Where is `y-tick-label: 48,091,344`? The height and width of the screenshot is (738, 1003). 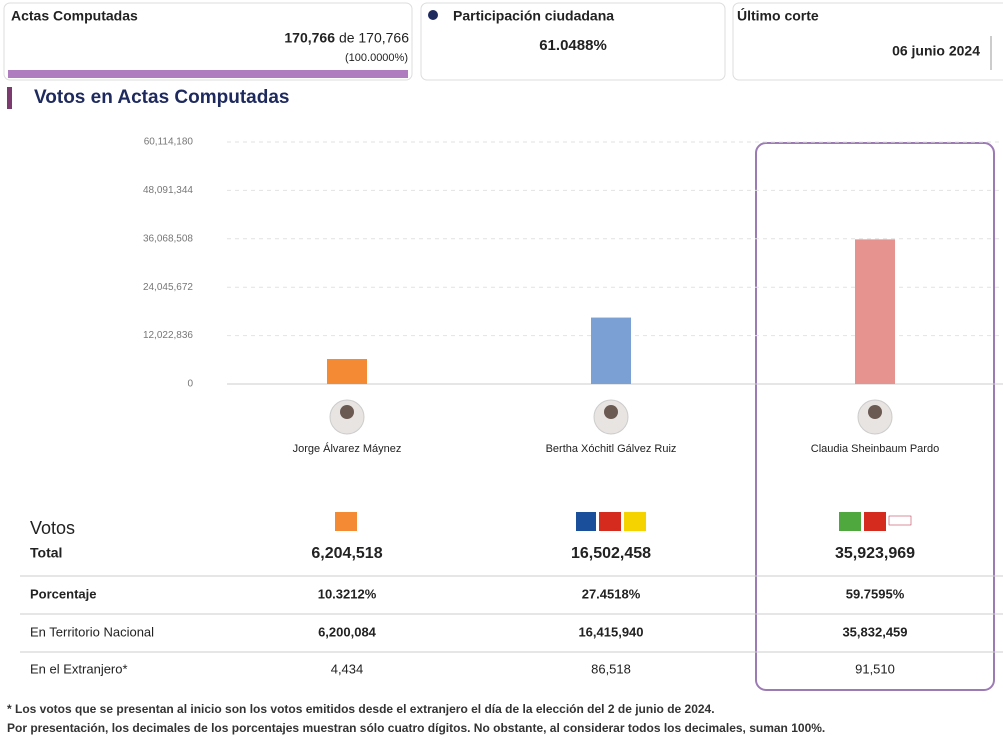
y-tick-label: 48,091,344 is located at coordinates (168, 190).